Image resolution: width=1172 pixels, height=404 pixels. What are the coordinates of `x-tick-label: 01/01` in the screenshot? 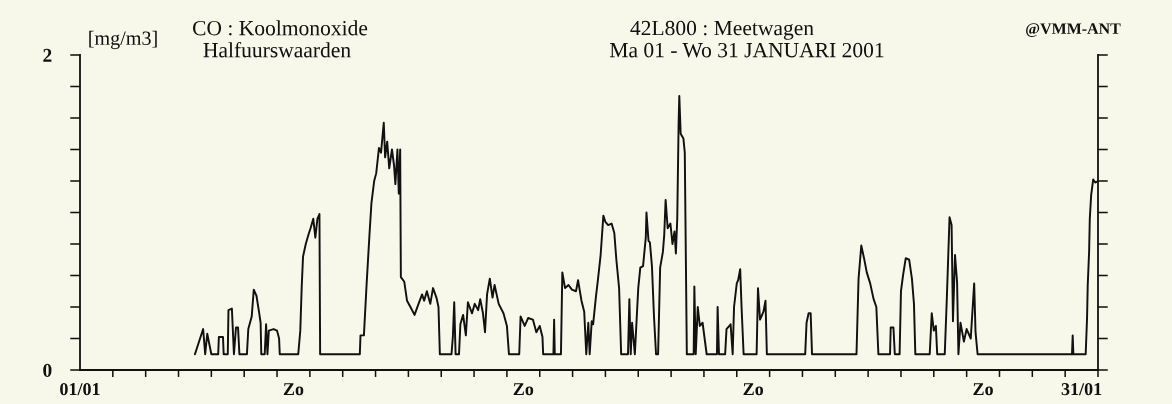 It's located at (80, 389).